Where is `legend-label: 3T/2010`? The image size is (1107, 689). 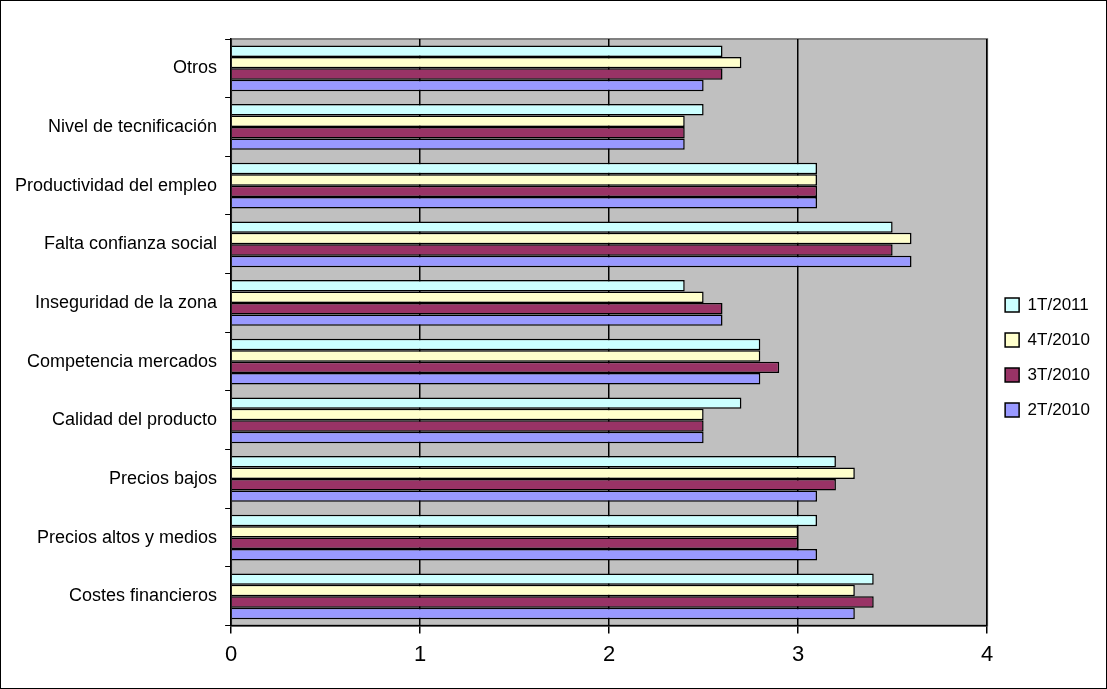
legend-label: 3T/2010 is located at coordinates (1059, 374).